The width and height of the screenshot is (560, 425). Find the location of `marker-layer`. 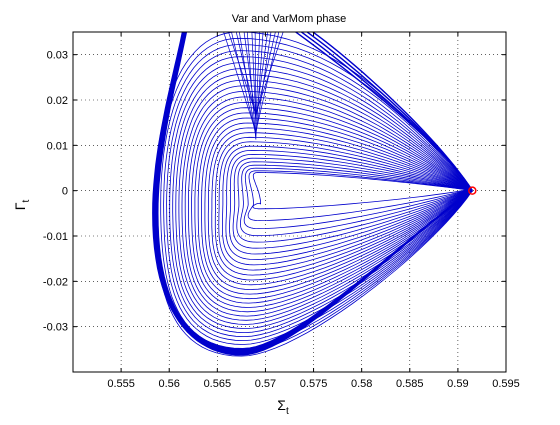

marker-layer is located at coordinates (472, 190).